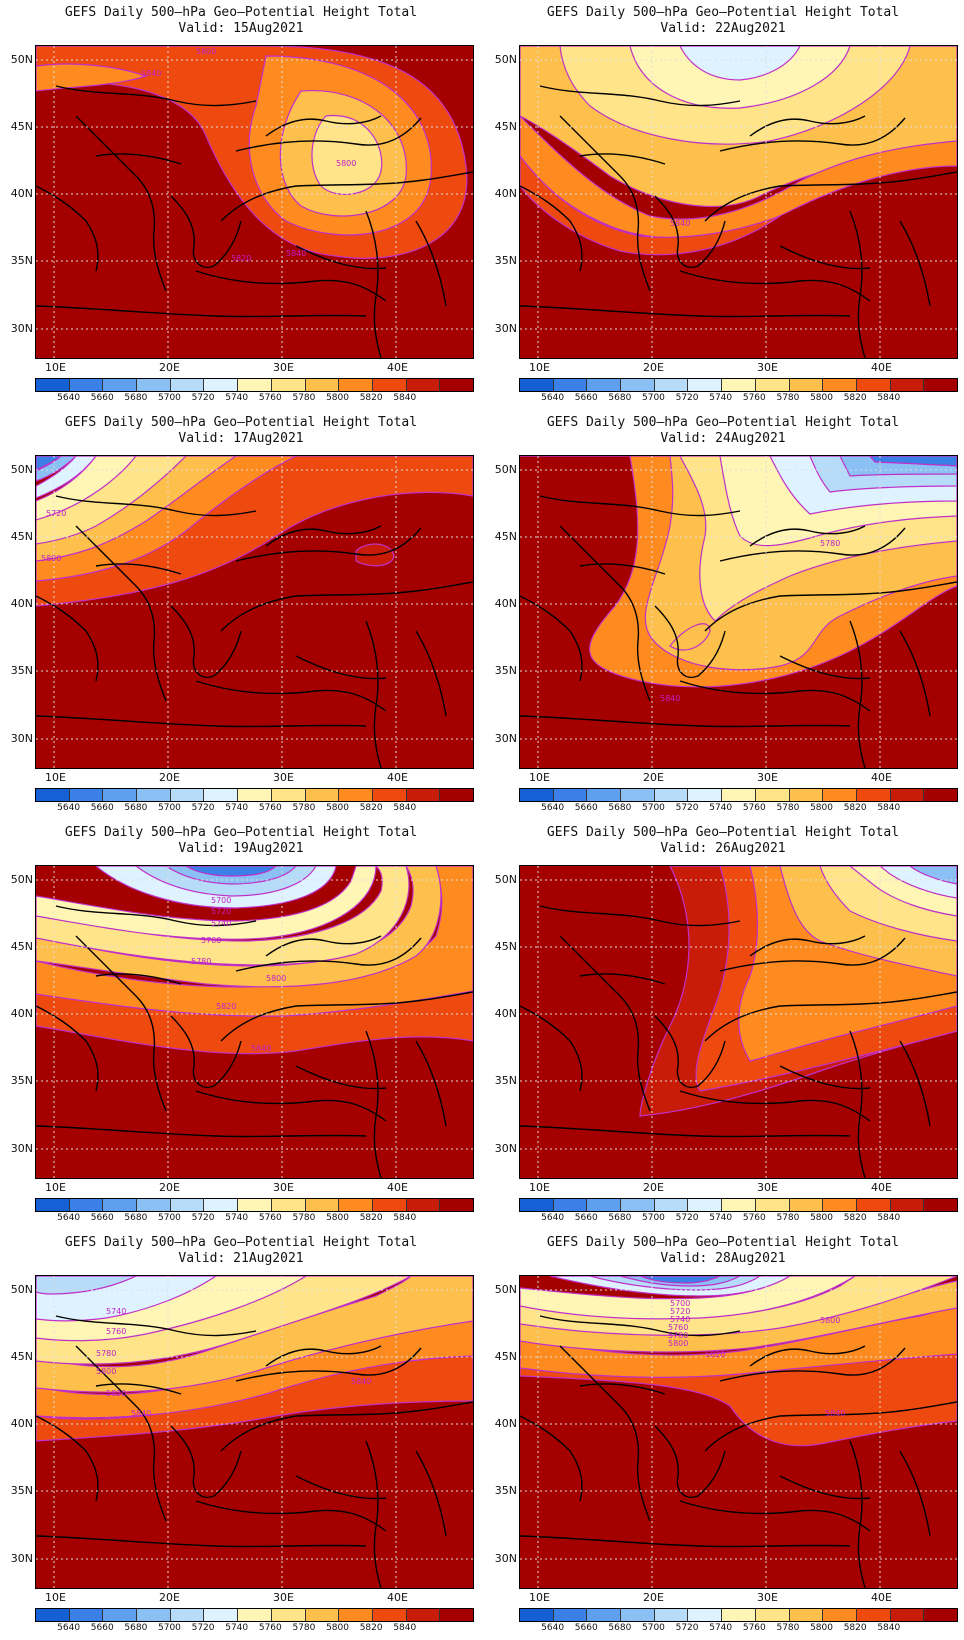 This screenshot has width=964, height=1640. Describe the element at coordinates (505, 1289) in the screenshot. I see `latitude-label: 50N` at that location.